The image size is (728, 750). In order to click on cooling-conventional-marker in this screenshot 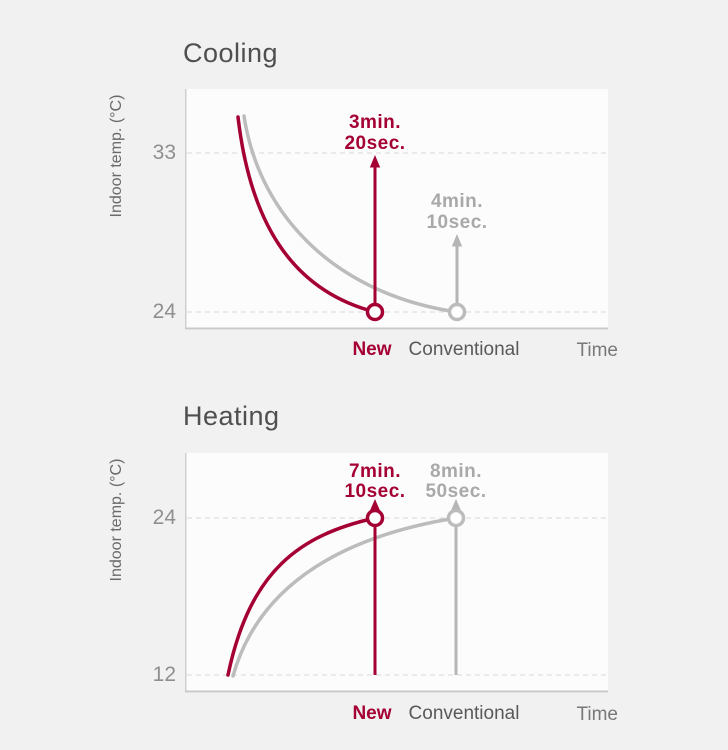, I will do `click(457, 312)`.